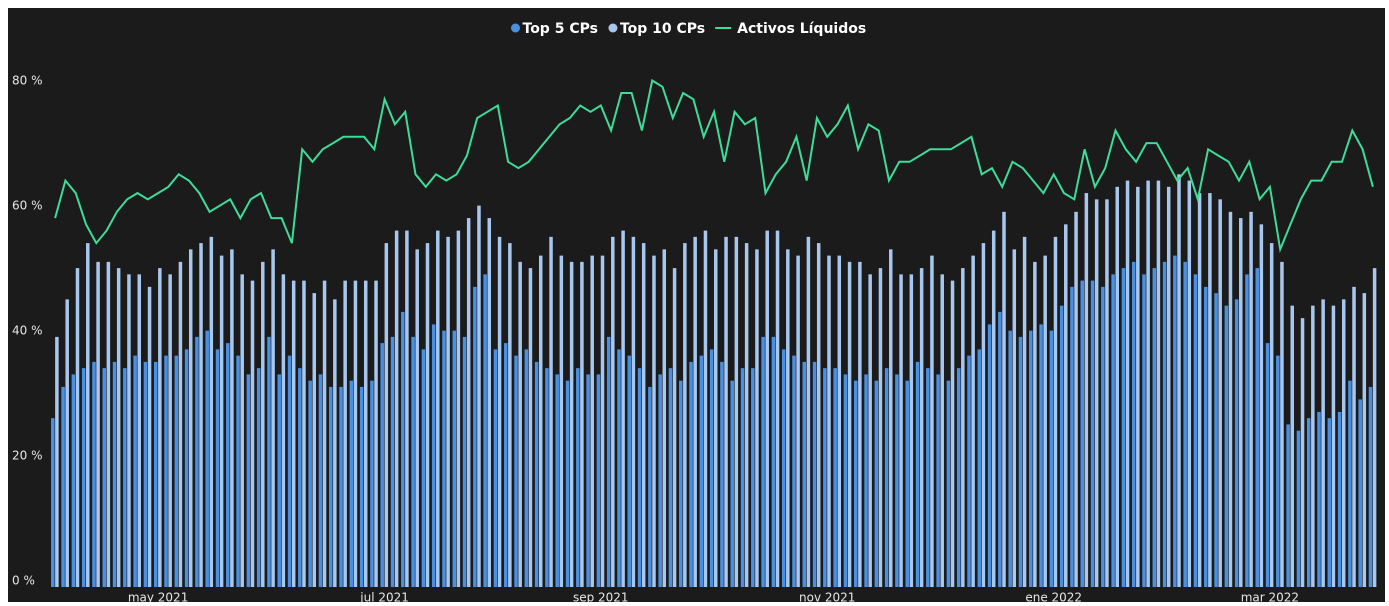 This screenshot has width=1389, height=606. Describe the element at coordinates (1270, 597) in the screenshot. I see `x-tick-label: mar 2022` at that location.